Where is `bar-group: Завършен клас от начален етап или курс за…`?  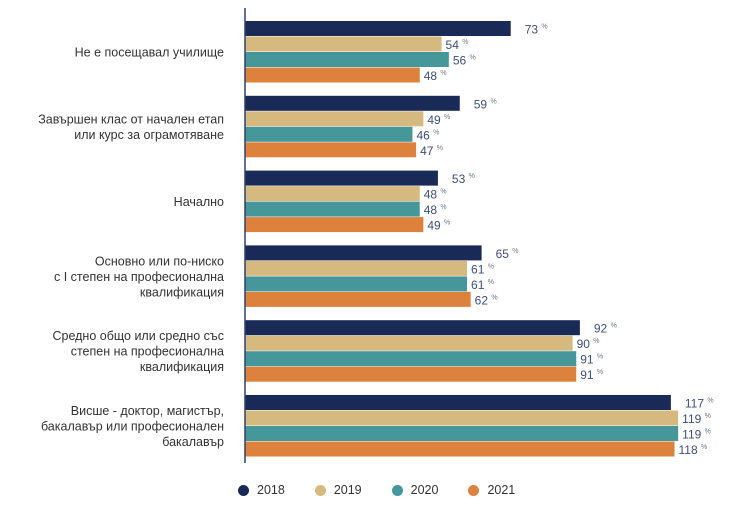
bar-group: Завършен клас от начален етап или курс за… is located at coordinates (267, 126).